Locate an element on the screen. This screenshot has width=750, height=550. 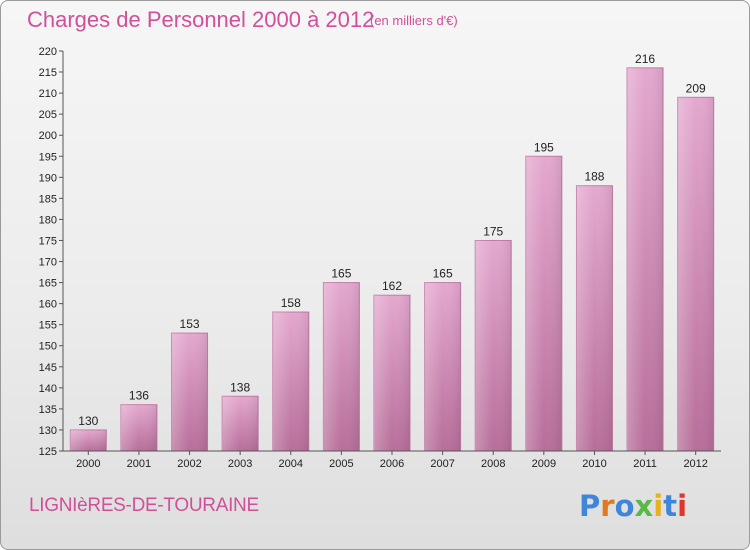
bar-sheen-2008 is located at coordinates (493, 345).